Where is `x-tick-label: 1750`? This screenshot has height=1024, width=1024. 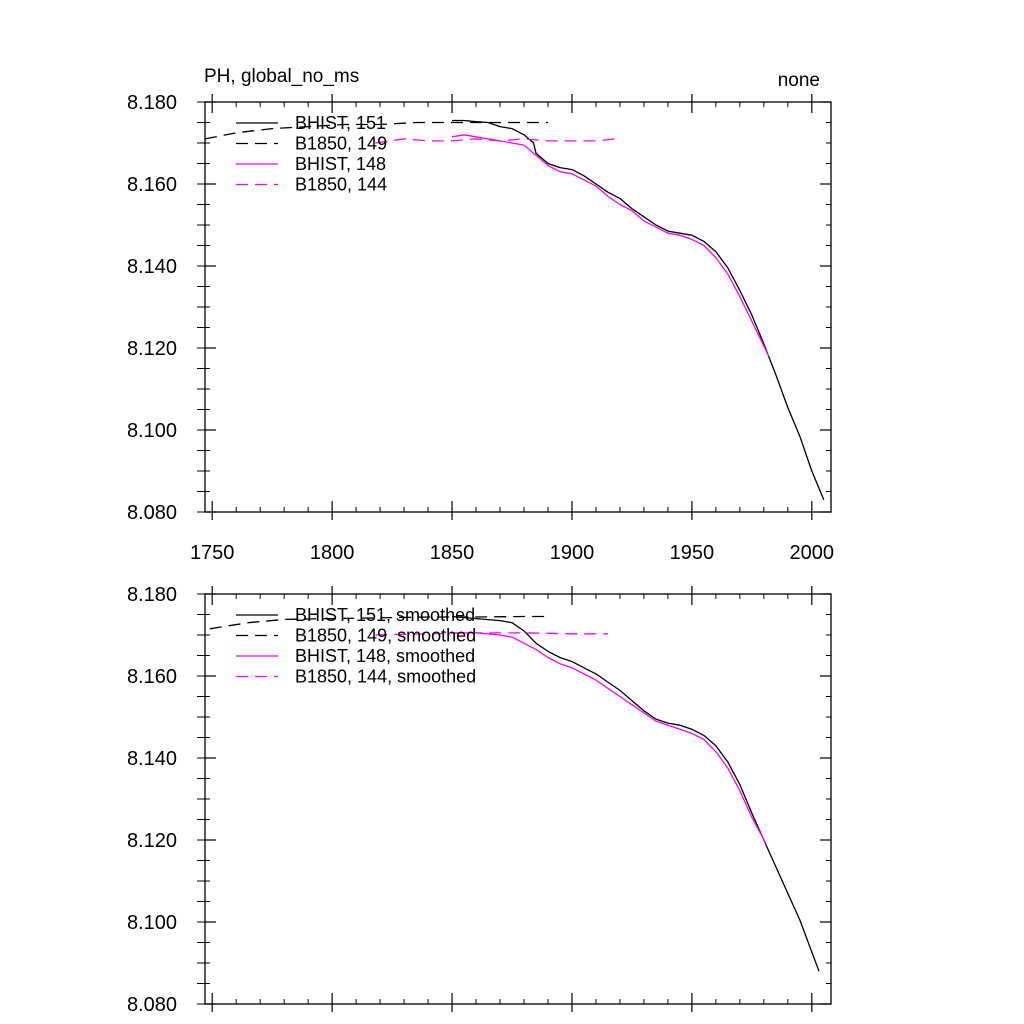
x-tick-label: 1750 is located at coordinates (212, 553).